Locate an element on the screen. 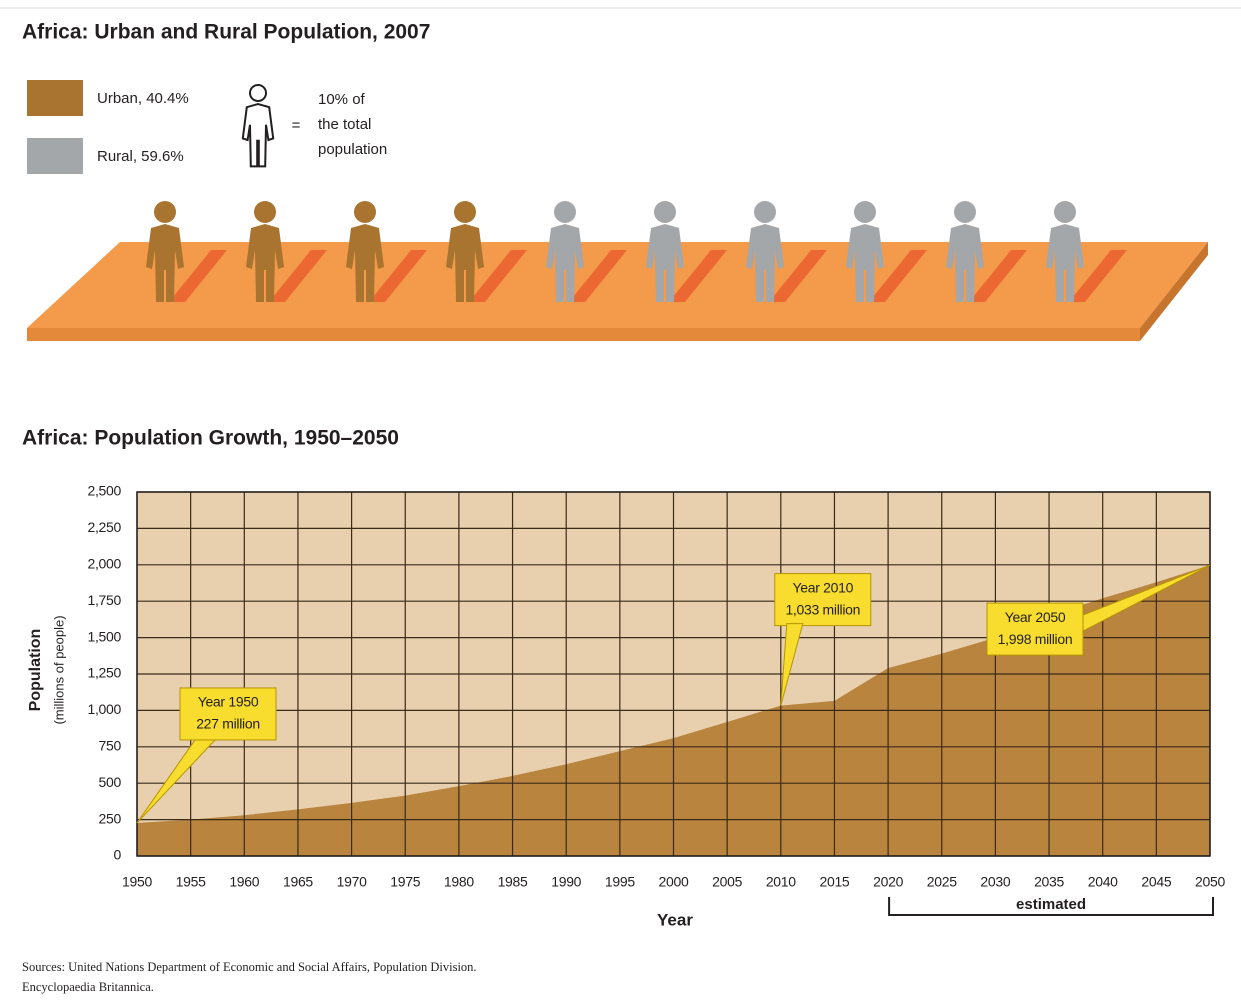 Image resolution: width=1241 pixels, height=1008 pixels. y-tick-label: 250 is located at coordinates (110, 818).